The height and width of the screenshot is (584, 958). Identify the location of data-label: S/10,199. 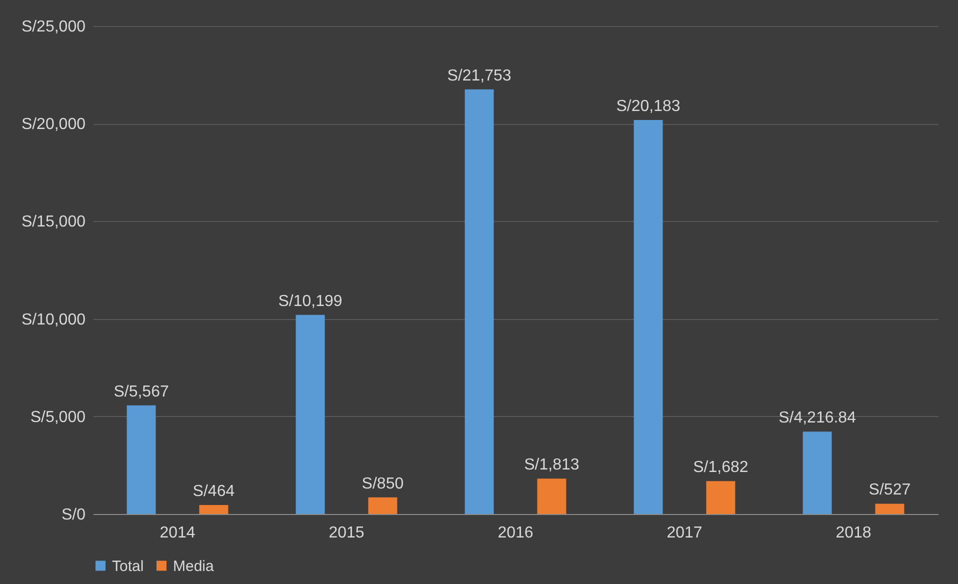
(310, 301).